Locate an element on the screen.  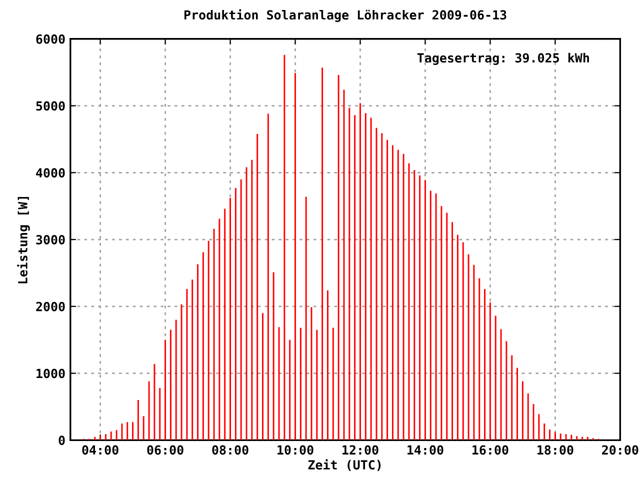
x-tick-label: 08:00 is located at coordinates (230, 450).